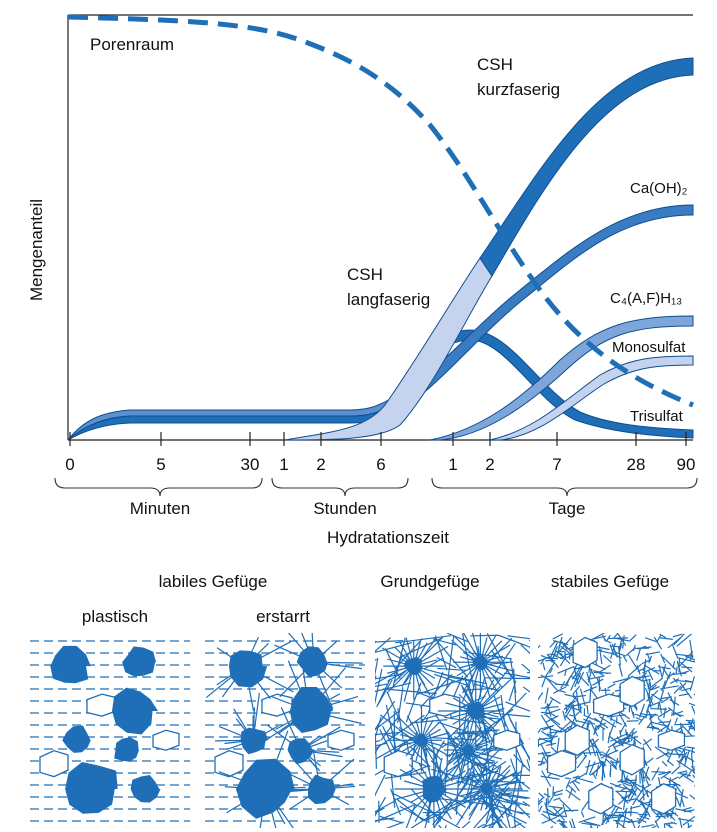 The image size is (717, 832). I want to click on structure-subtitle: erstarrt, so click(283, 616).